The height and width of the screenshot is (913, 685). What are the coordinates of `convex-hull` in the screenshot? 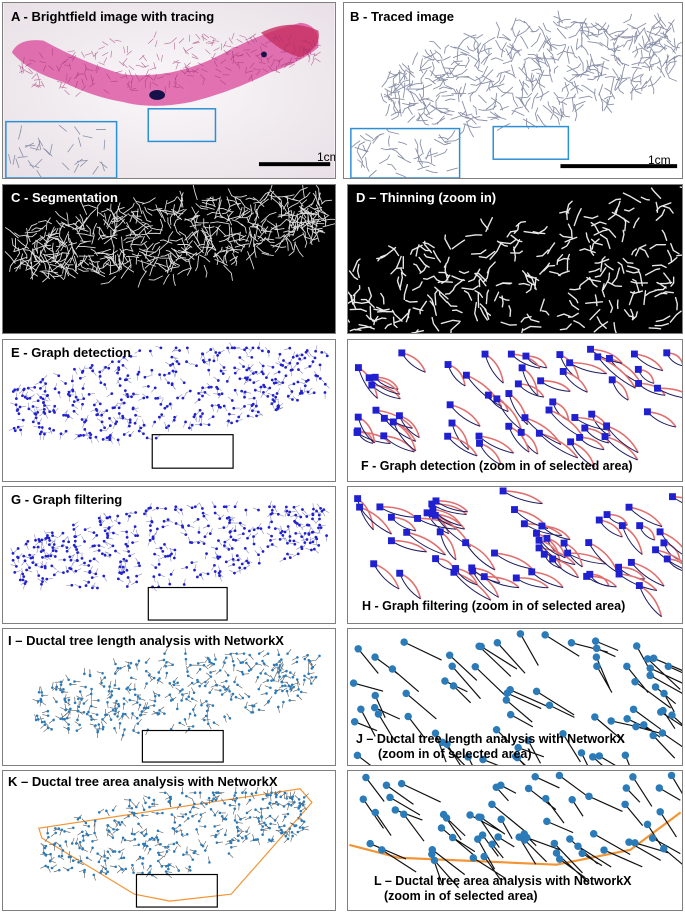 It's located at (175, 845).